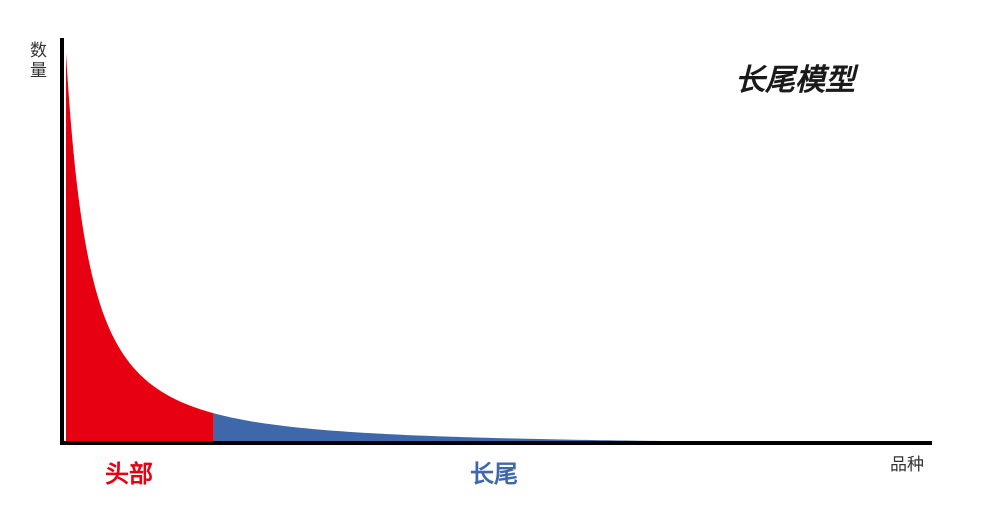 The height and width of the screenshot is (516, 990). What do you see at coordinates (129, 474) in the screenshot?
I see `head-region-label: 头部` at bounding box center [129, 474].